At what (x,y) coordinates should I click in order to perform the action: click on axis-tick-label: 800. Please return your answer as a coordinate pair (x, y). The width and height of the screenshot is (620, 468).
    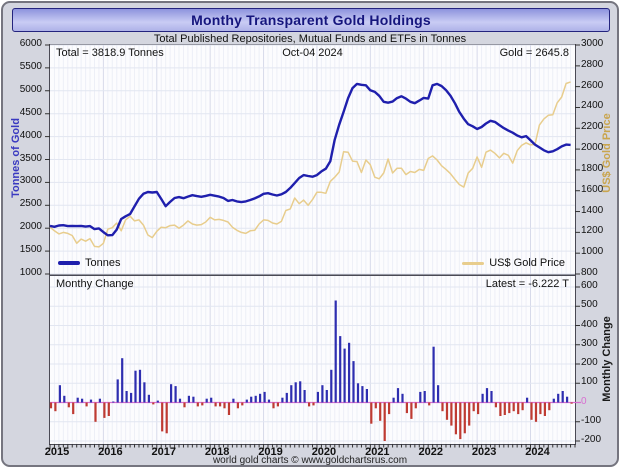
    Looking at the image, I should click on (589, 272).